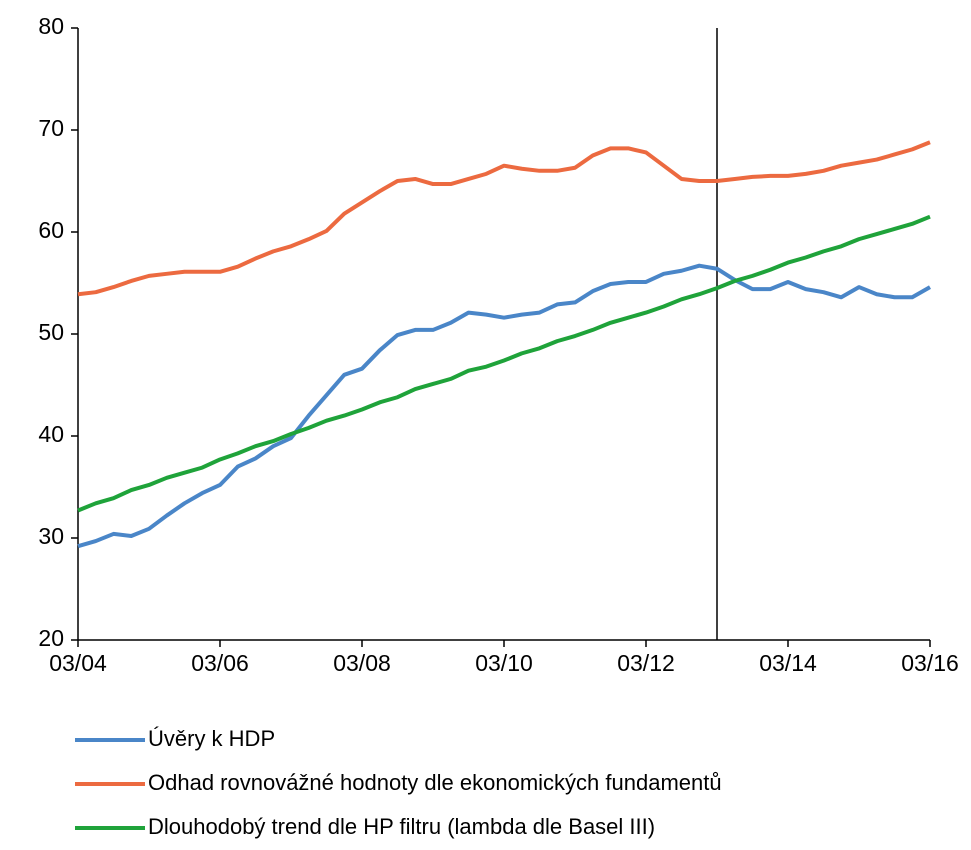 The image size is (971, 850). What do you see at coordinates (51, 230) in the screenshot?
I see `y-tick-label: 60` at bounding box center [51, 230].